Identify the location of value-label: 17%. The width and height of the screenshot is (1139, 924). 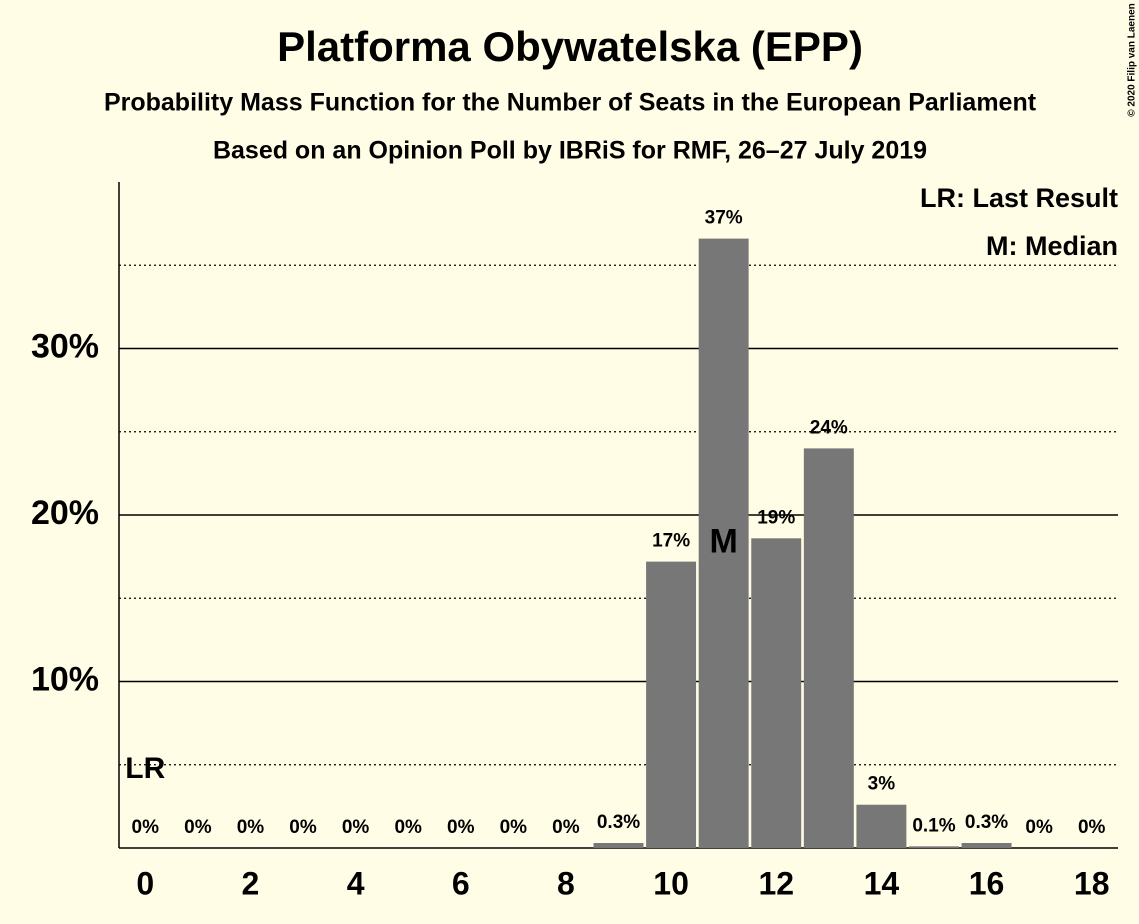
(671, 541).